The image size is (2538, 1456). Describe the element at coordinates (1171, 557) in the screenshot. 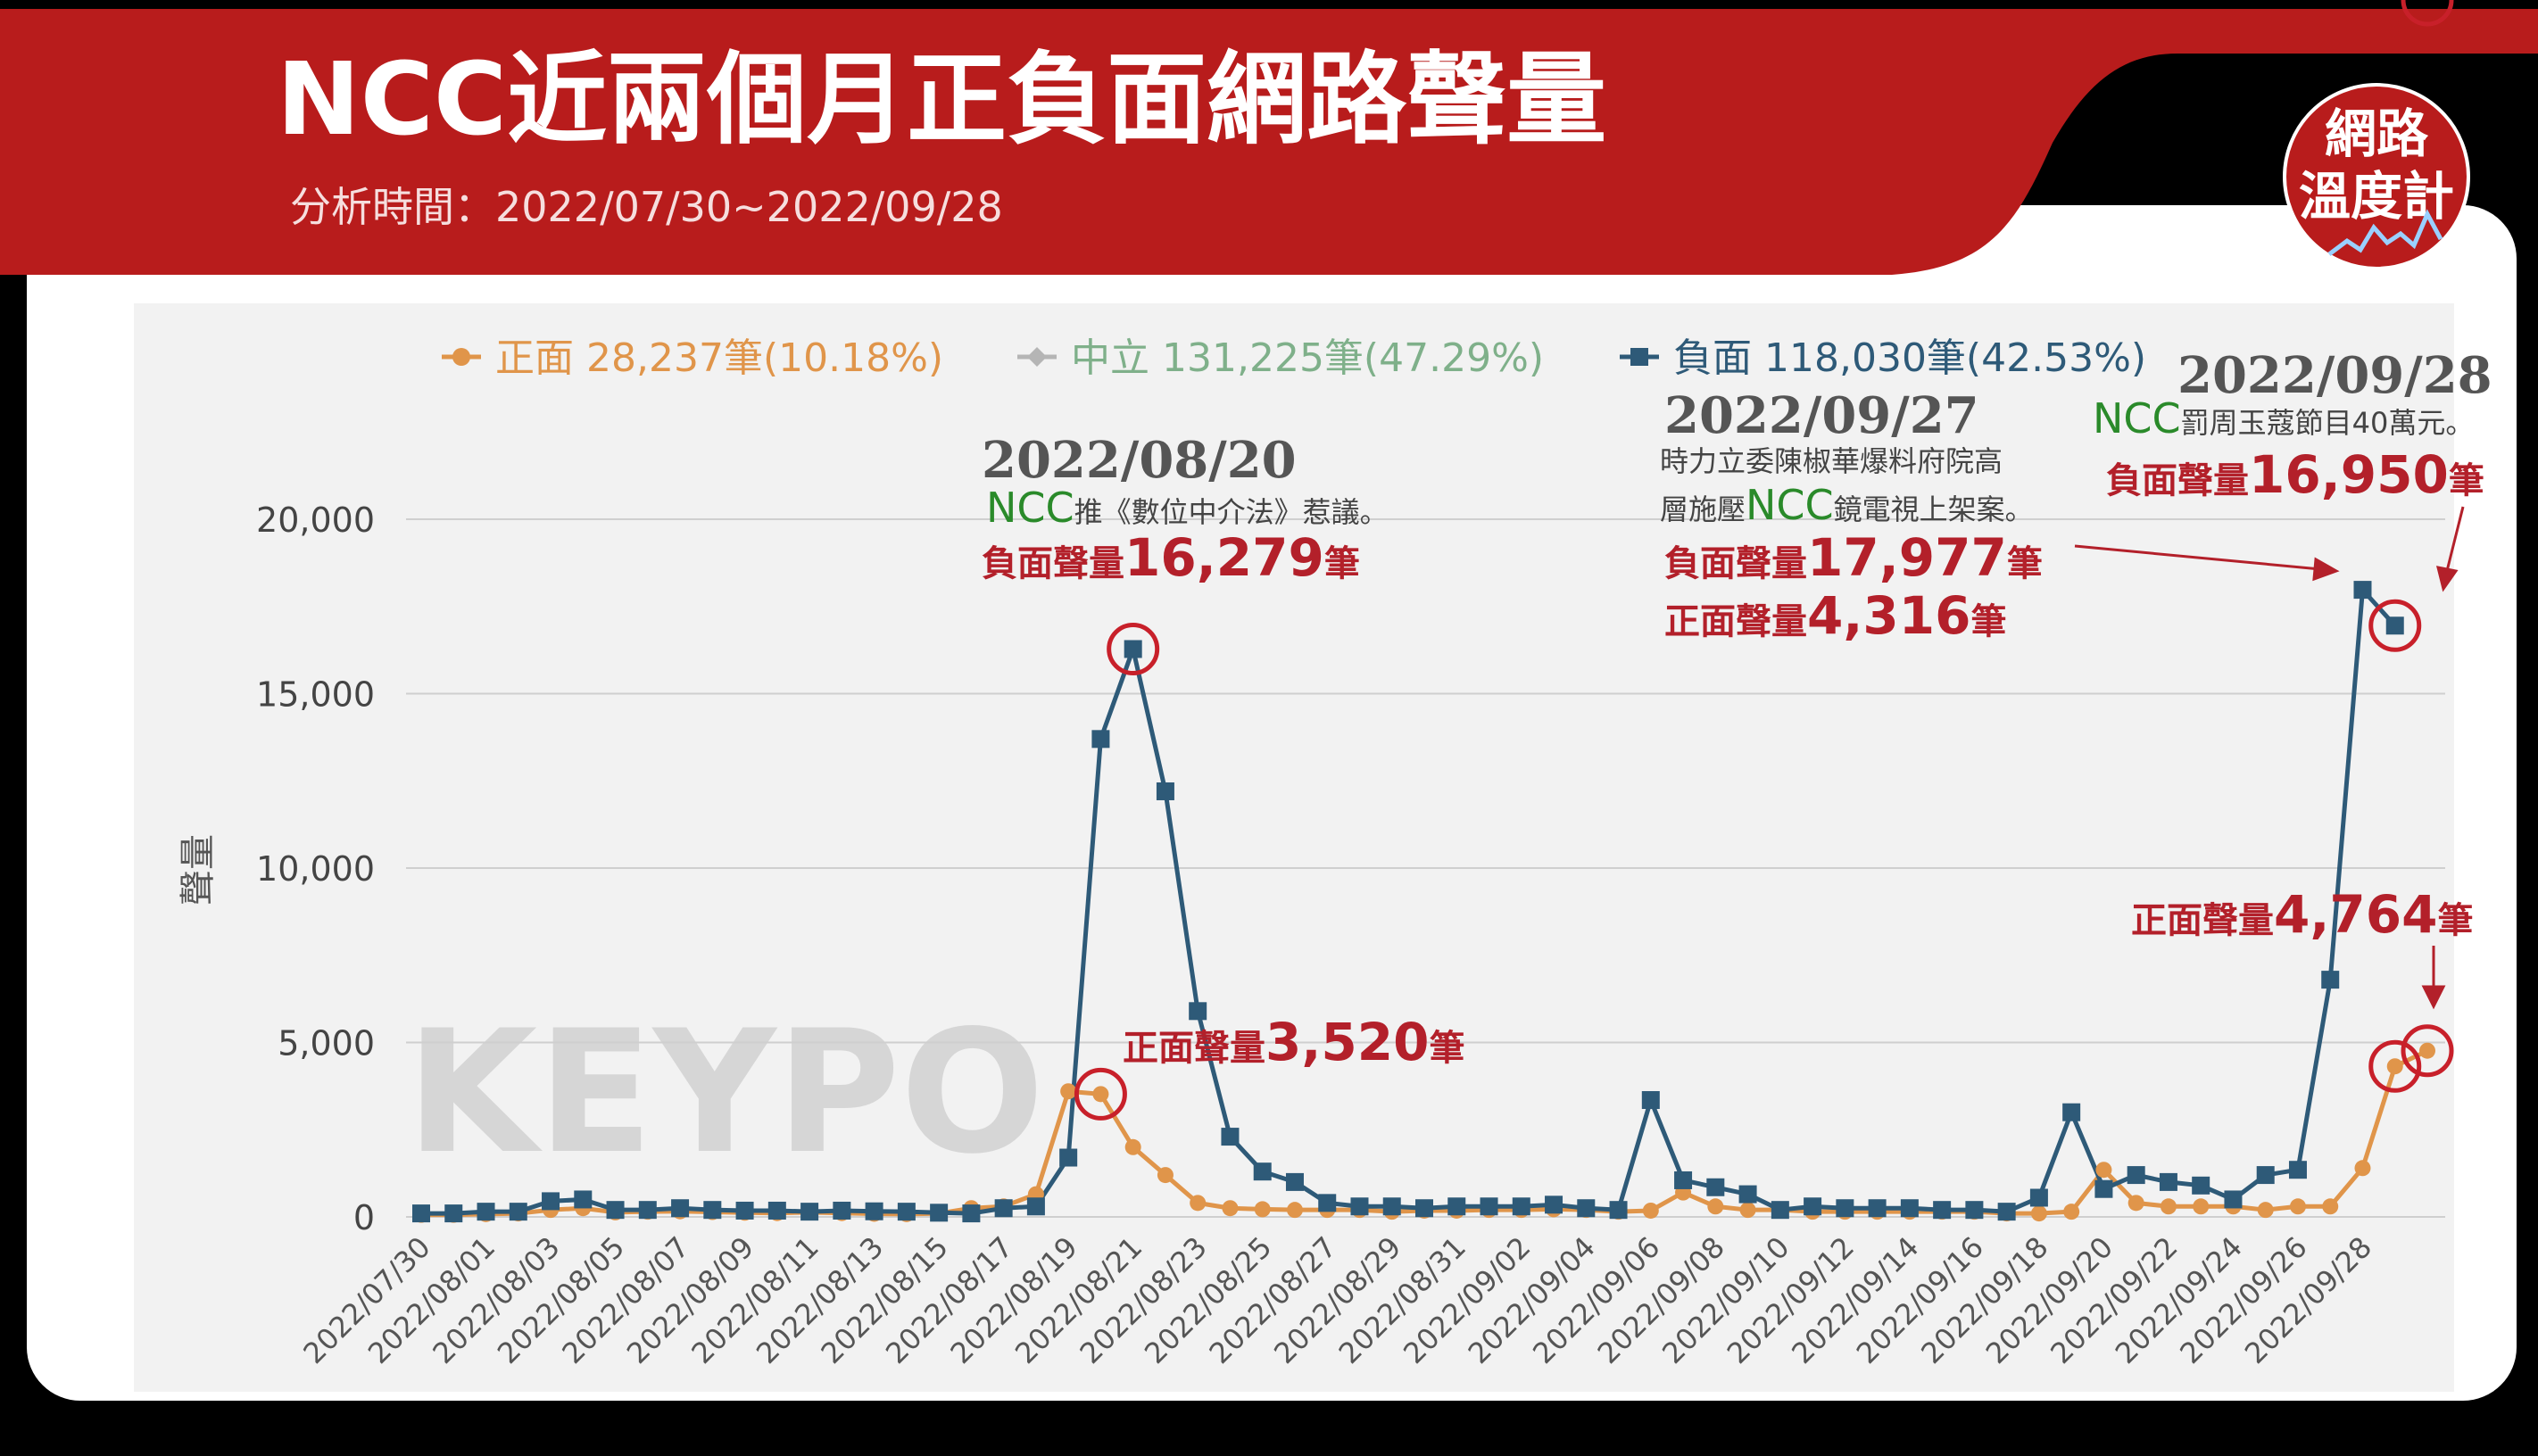

I see `event1-negative: 負面聲量16,279筆` at that location.